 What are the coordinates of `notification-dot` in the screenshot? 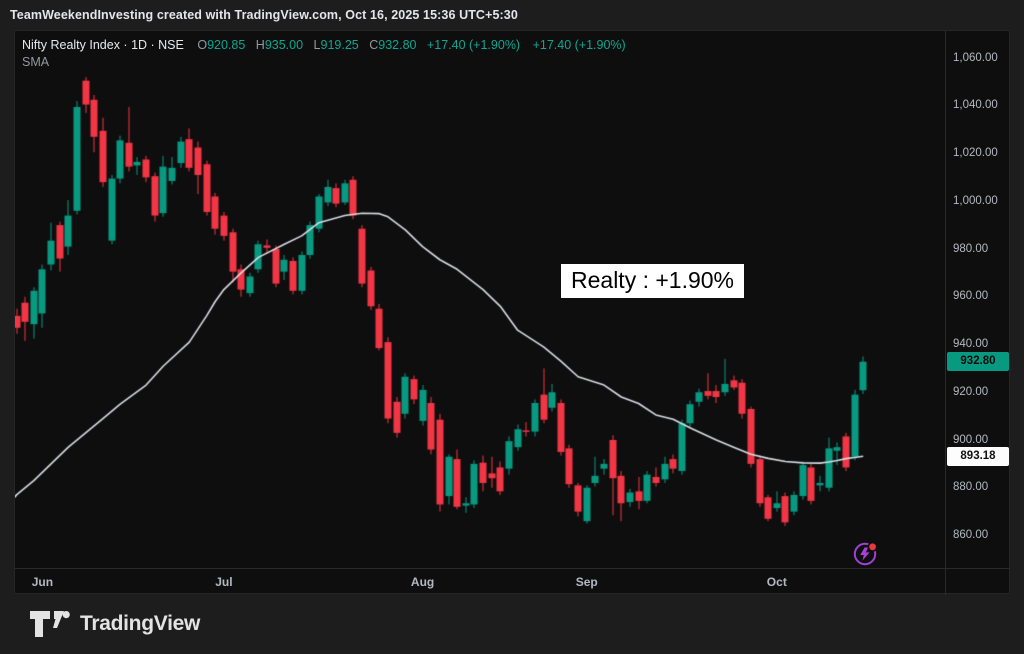 It's located at (872, 546).